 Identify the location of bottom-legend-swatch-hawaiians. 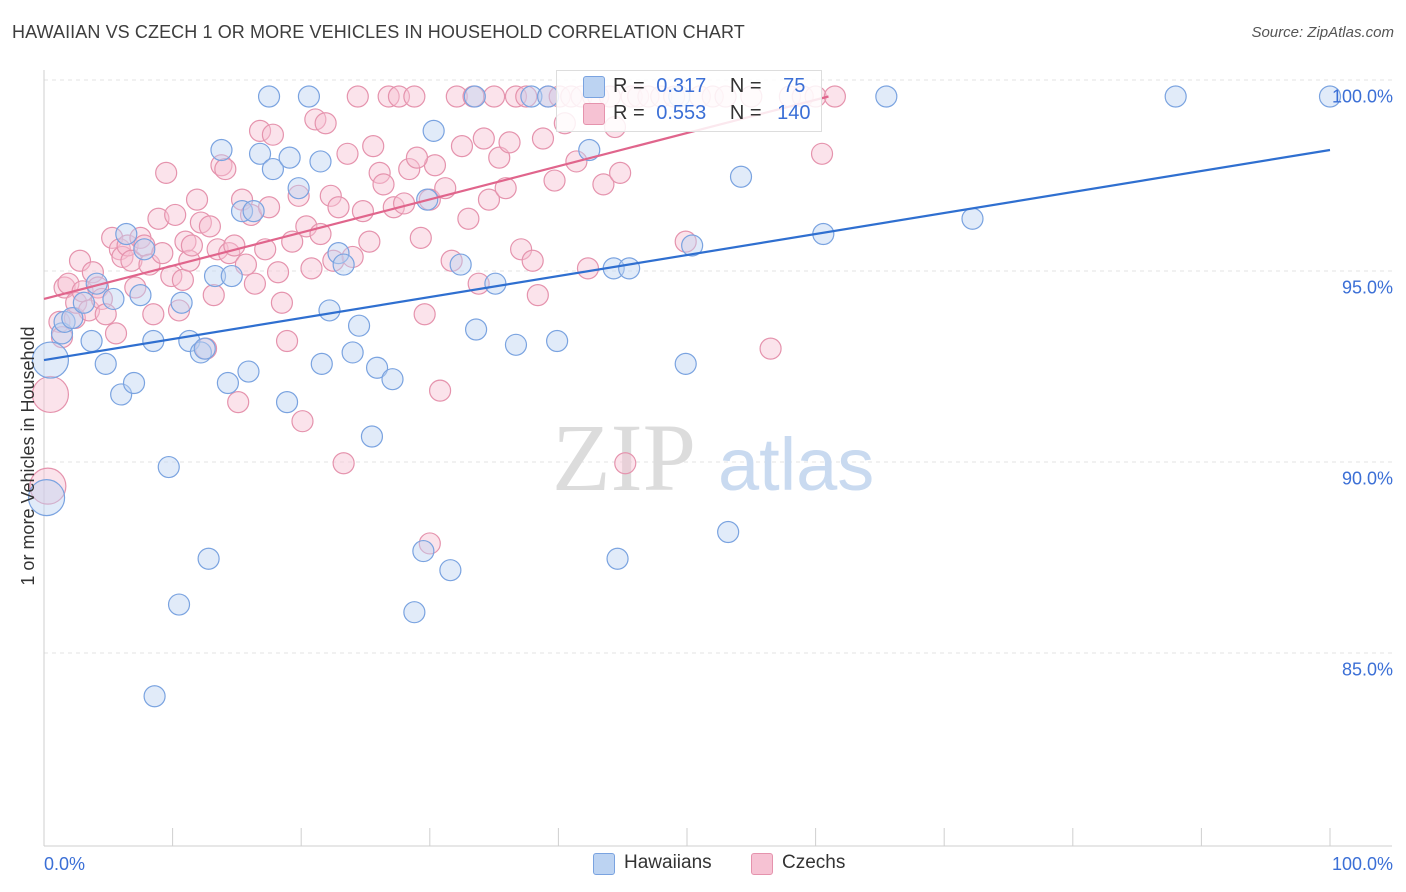
(604, 864).